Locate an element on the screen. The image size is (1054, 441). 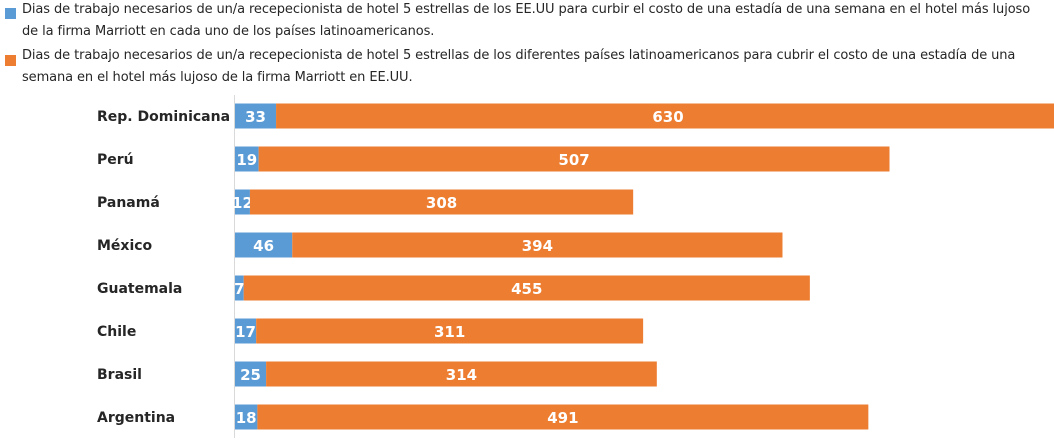
bar-usa-argentina is located at coordinates (246, 417).